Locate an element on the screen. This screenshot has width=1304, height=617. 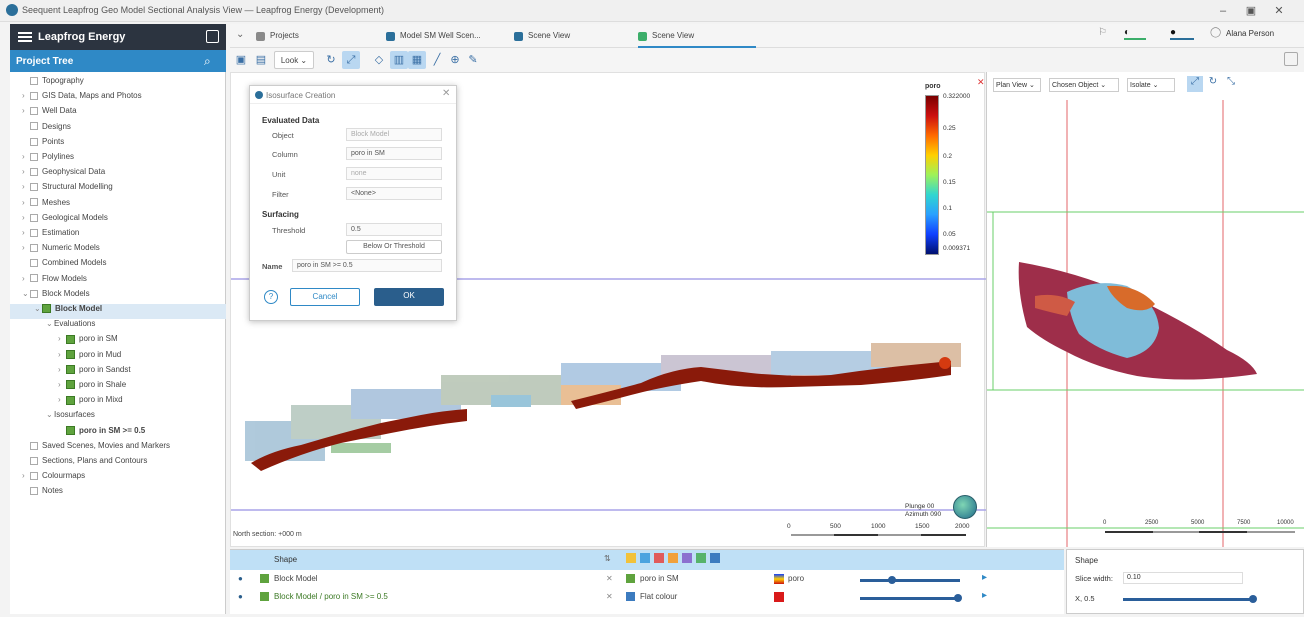
tree-item: Notes is located at coordinates (118, 493).